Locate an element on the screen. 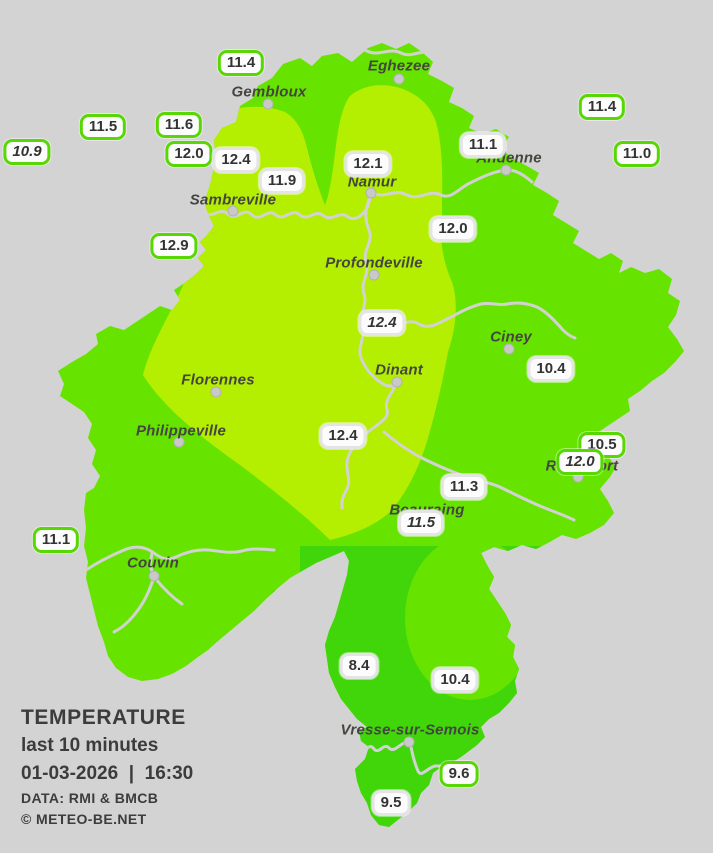 Image resolution: width=713 pixels, height=853 pixels. temperature-badge: 8.4 is located at coordinates (359, 666).